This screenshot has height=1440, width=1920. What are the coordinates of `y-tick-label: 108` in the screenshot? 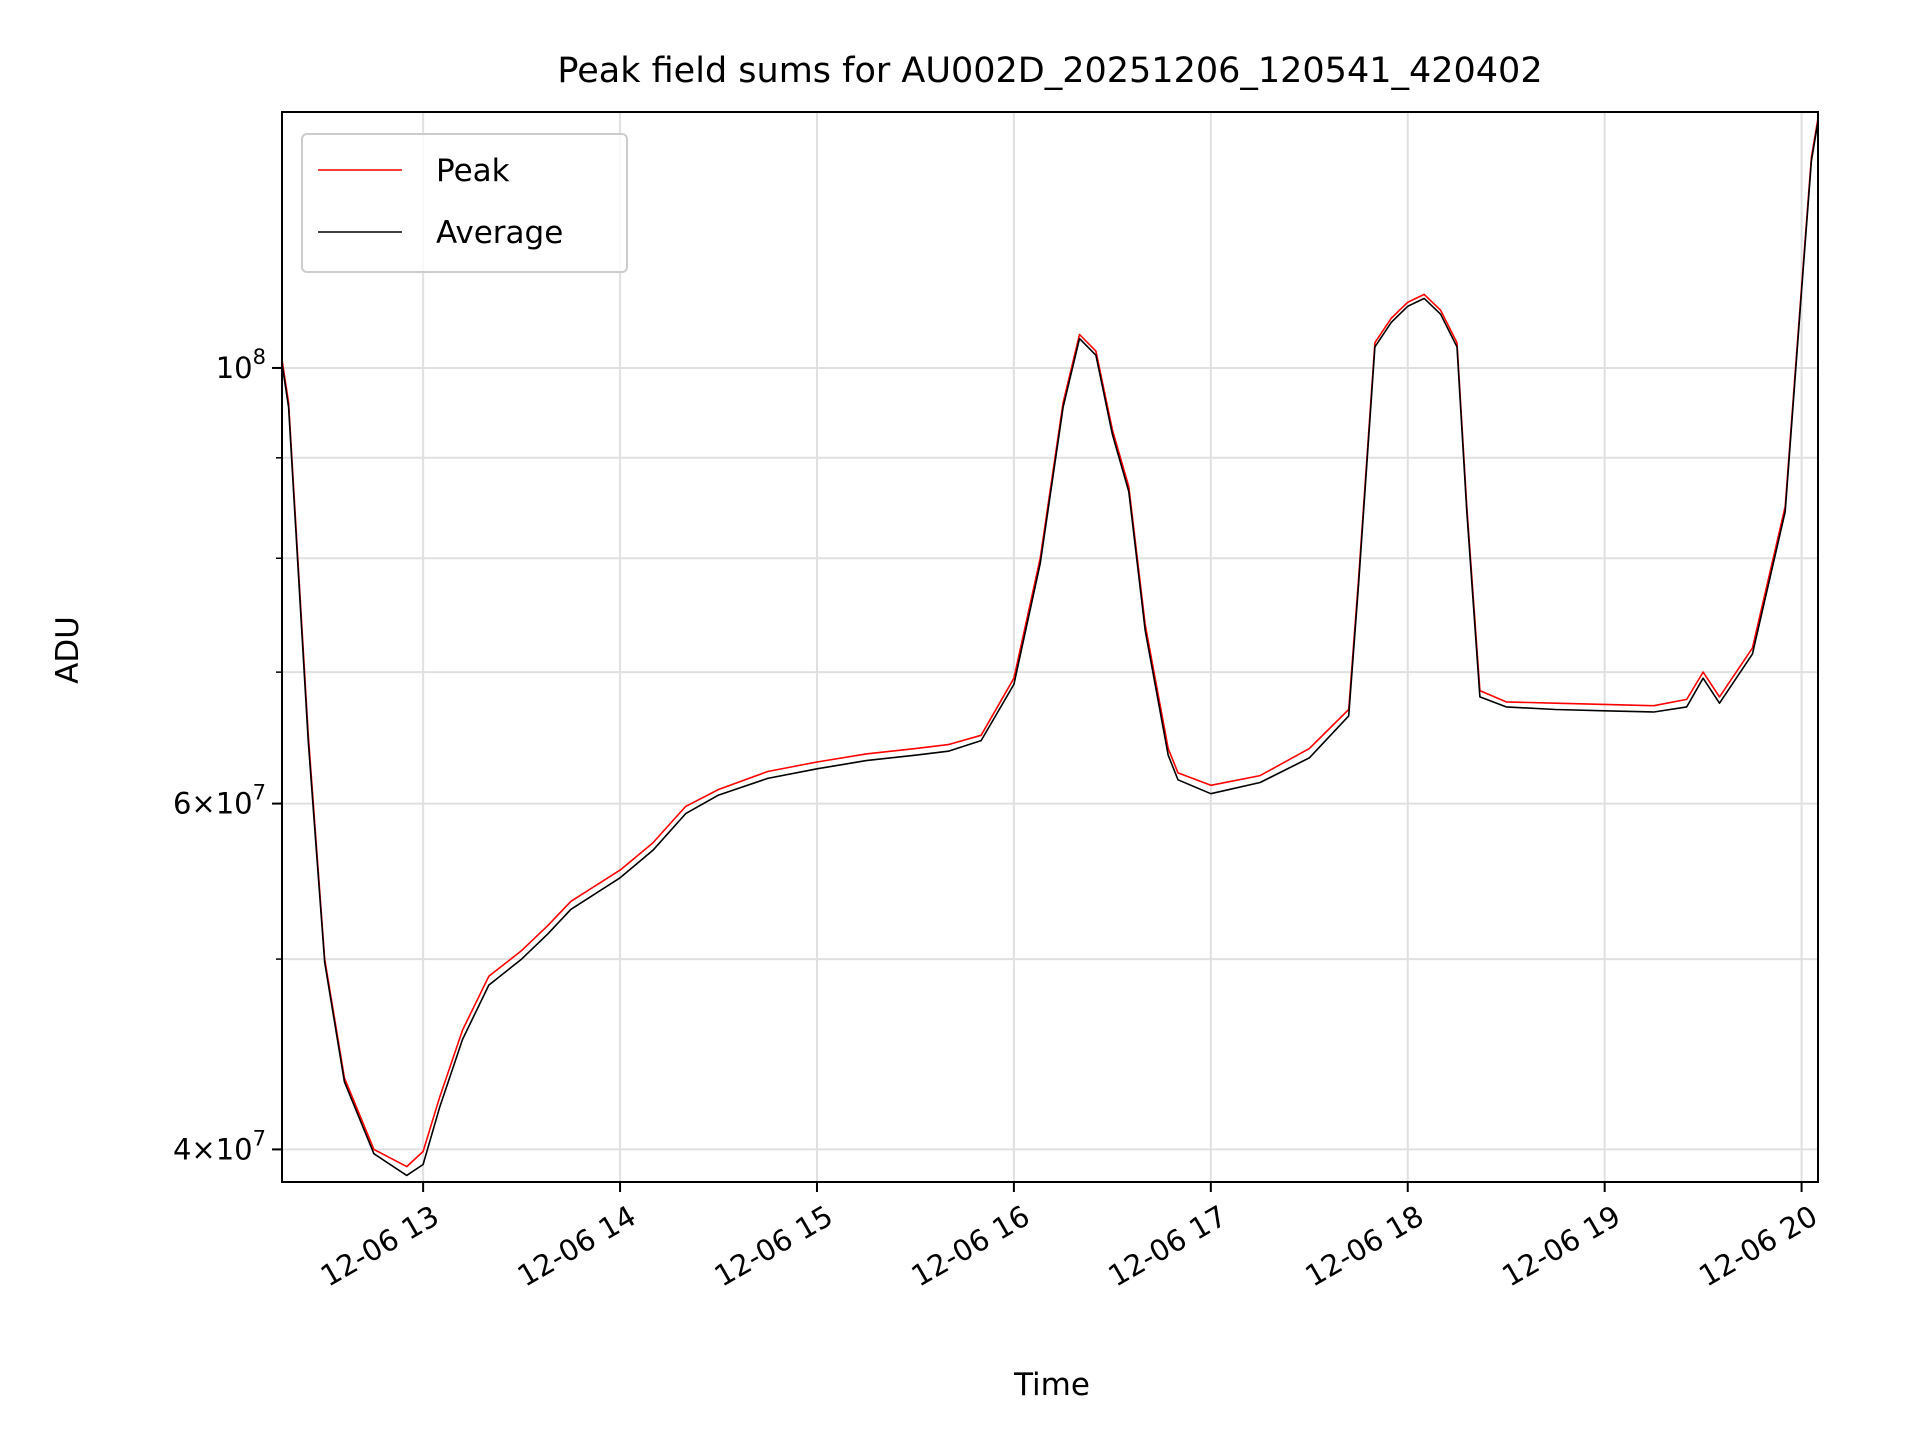 It's located at (241, 365).